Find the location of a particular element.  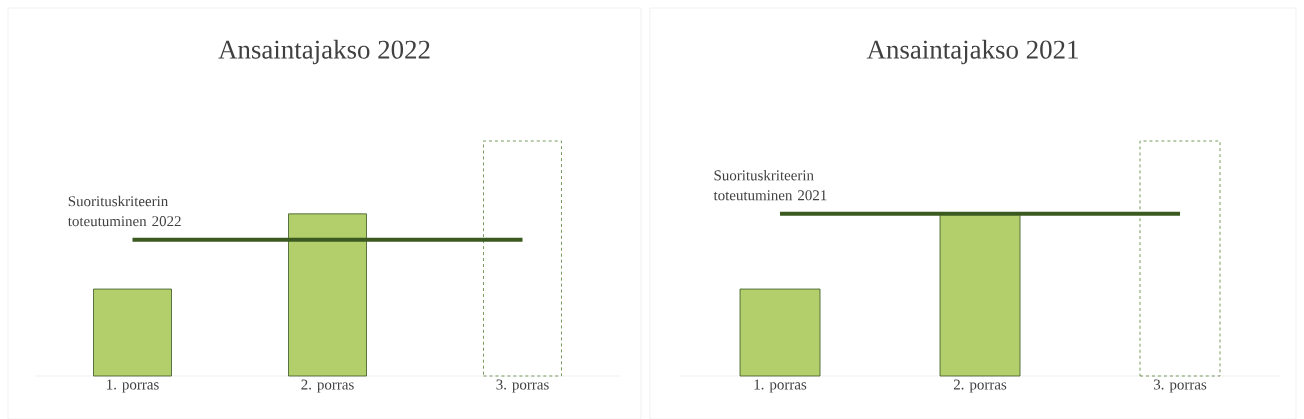

chart-title: Ansaintajakso 2021 is located at coordinates (972, 52).